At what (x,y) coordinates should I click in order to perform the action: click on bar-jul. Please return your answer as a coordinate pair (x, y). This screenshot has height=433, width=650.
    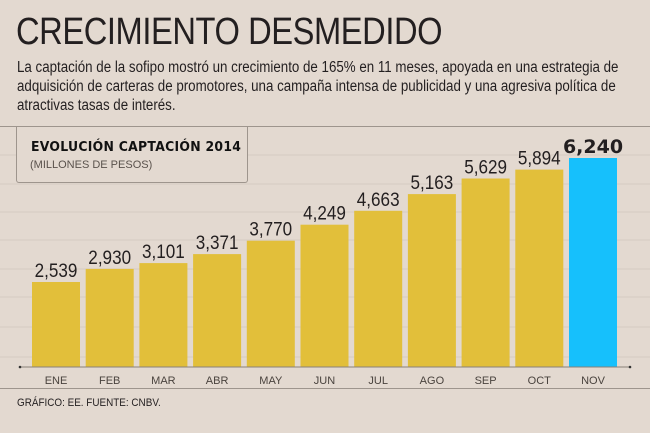
    Looking at the image, I should click on (378, 288).